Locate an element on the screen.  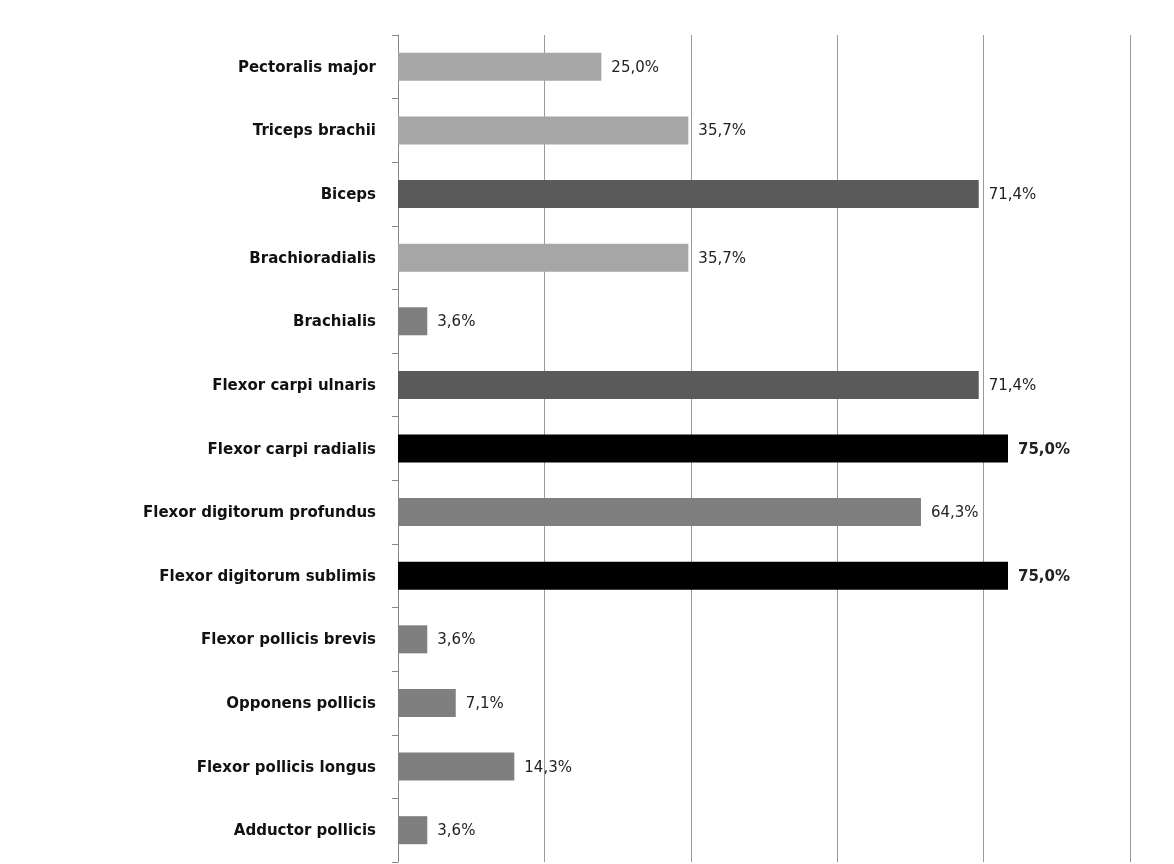
y-tick-label: Flexor pollicis brevis is located at coordinates (289, 639).